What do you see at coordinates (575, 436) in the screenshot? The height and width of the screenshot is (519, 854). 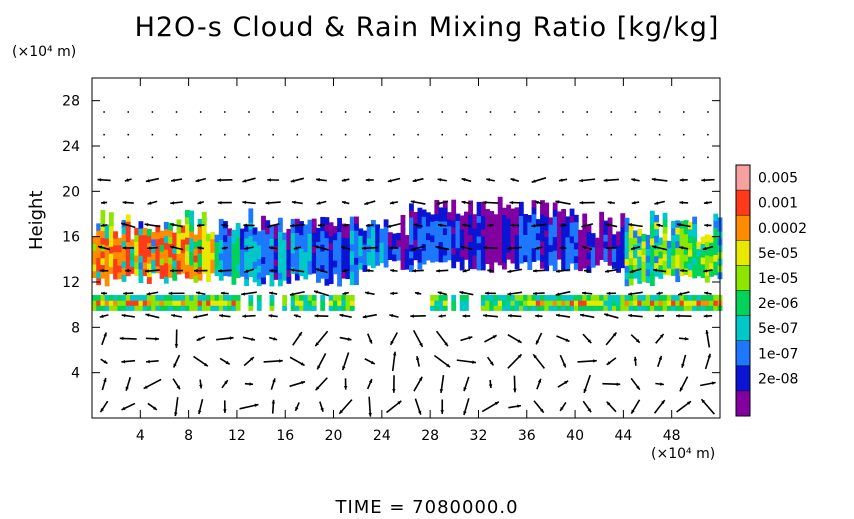 I see `x-tick-label: 40` at bounding box center [575, 436].